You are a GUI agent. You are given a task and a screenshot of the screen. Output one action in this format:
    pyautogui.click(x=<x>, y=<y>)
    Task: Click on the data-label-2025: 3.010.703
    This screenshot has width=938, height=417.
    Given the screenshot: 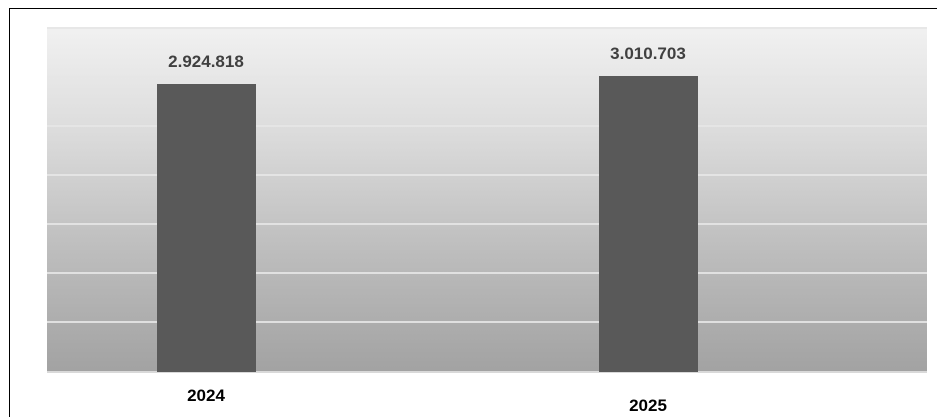 What is the action you would take?
    pyautogui.click(x=648, y=53)
    